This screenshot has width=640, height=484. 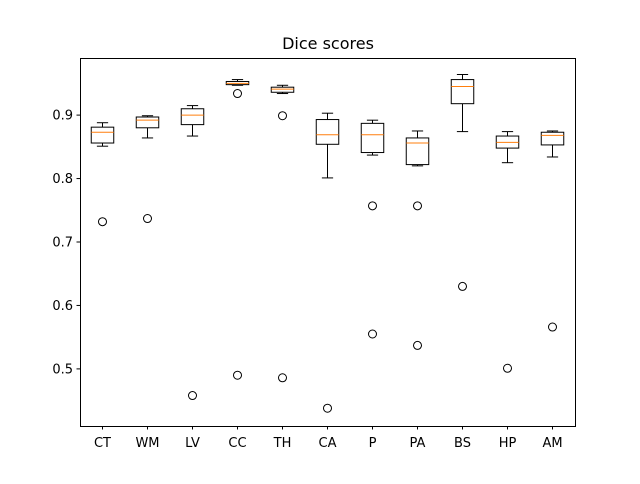 I want to click on box-group-hp, so click(x=507, y=252).